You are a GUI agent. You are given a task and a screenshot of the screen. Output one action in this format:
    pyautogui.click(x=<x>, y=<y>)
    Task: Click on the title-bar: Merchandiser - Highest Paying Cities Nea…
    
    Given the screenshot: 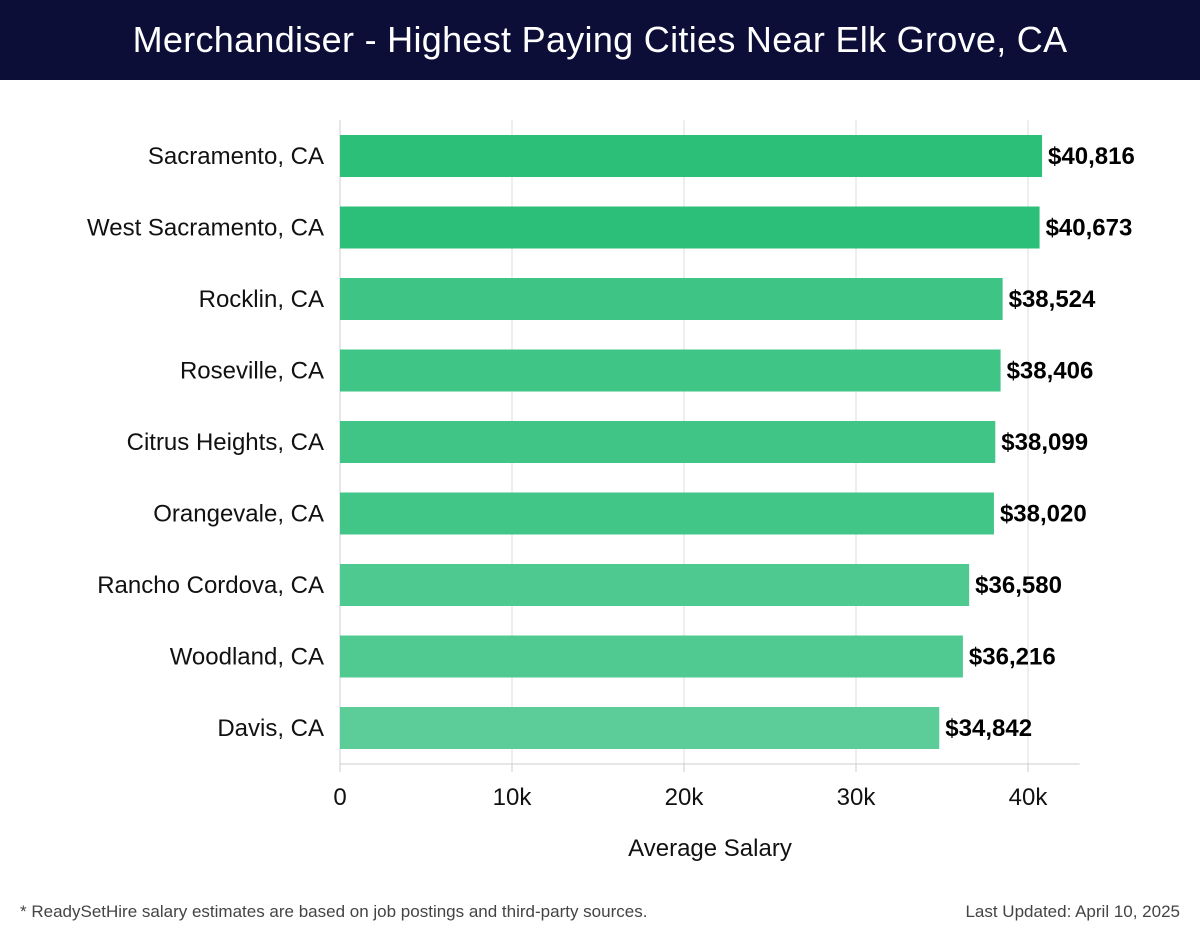 What is the action you would take?
    pyautogui.click(x=600, y=40)
    